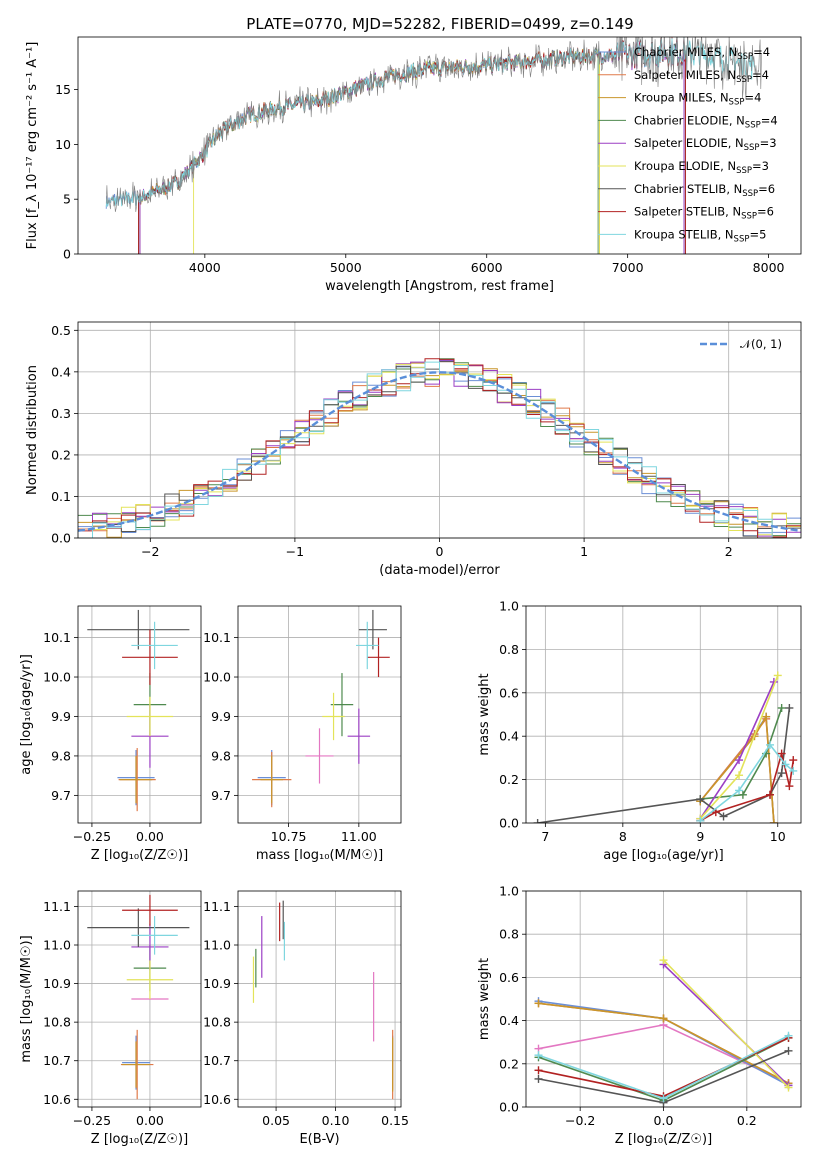 The height and width of the screenshot is (1170, 819). What do you see at coordinates (761, 344) in the screenshot?
I see `legend-label: 𝒩(0, 1)` at bounding box center [761, 344].